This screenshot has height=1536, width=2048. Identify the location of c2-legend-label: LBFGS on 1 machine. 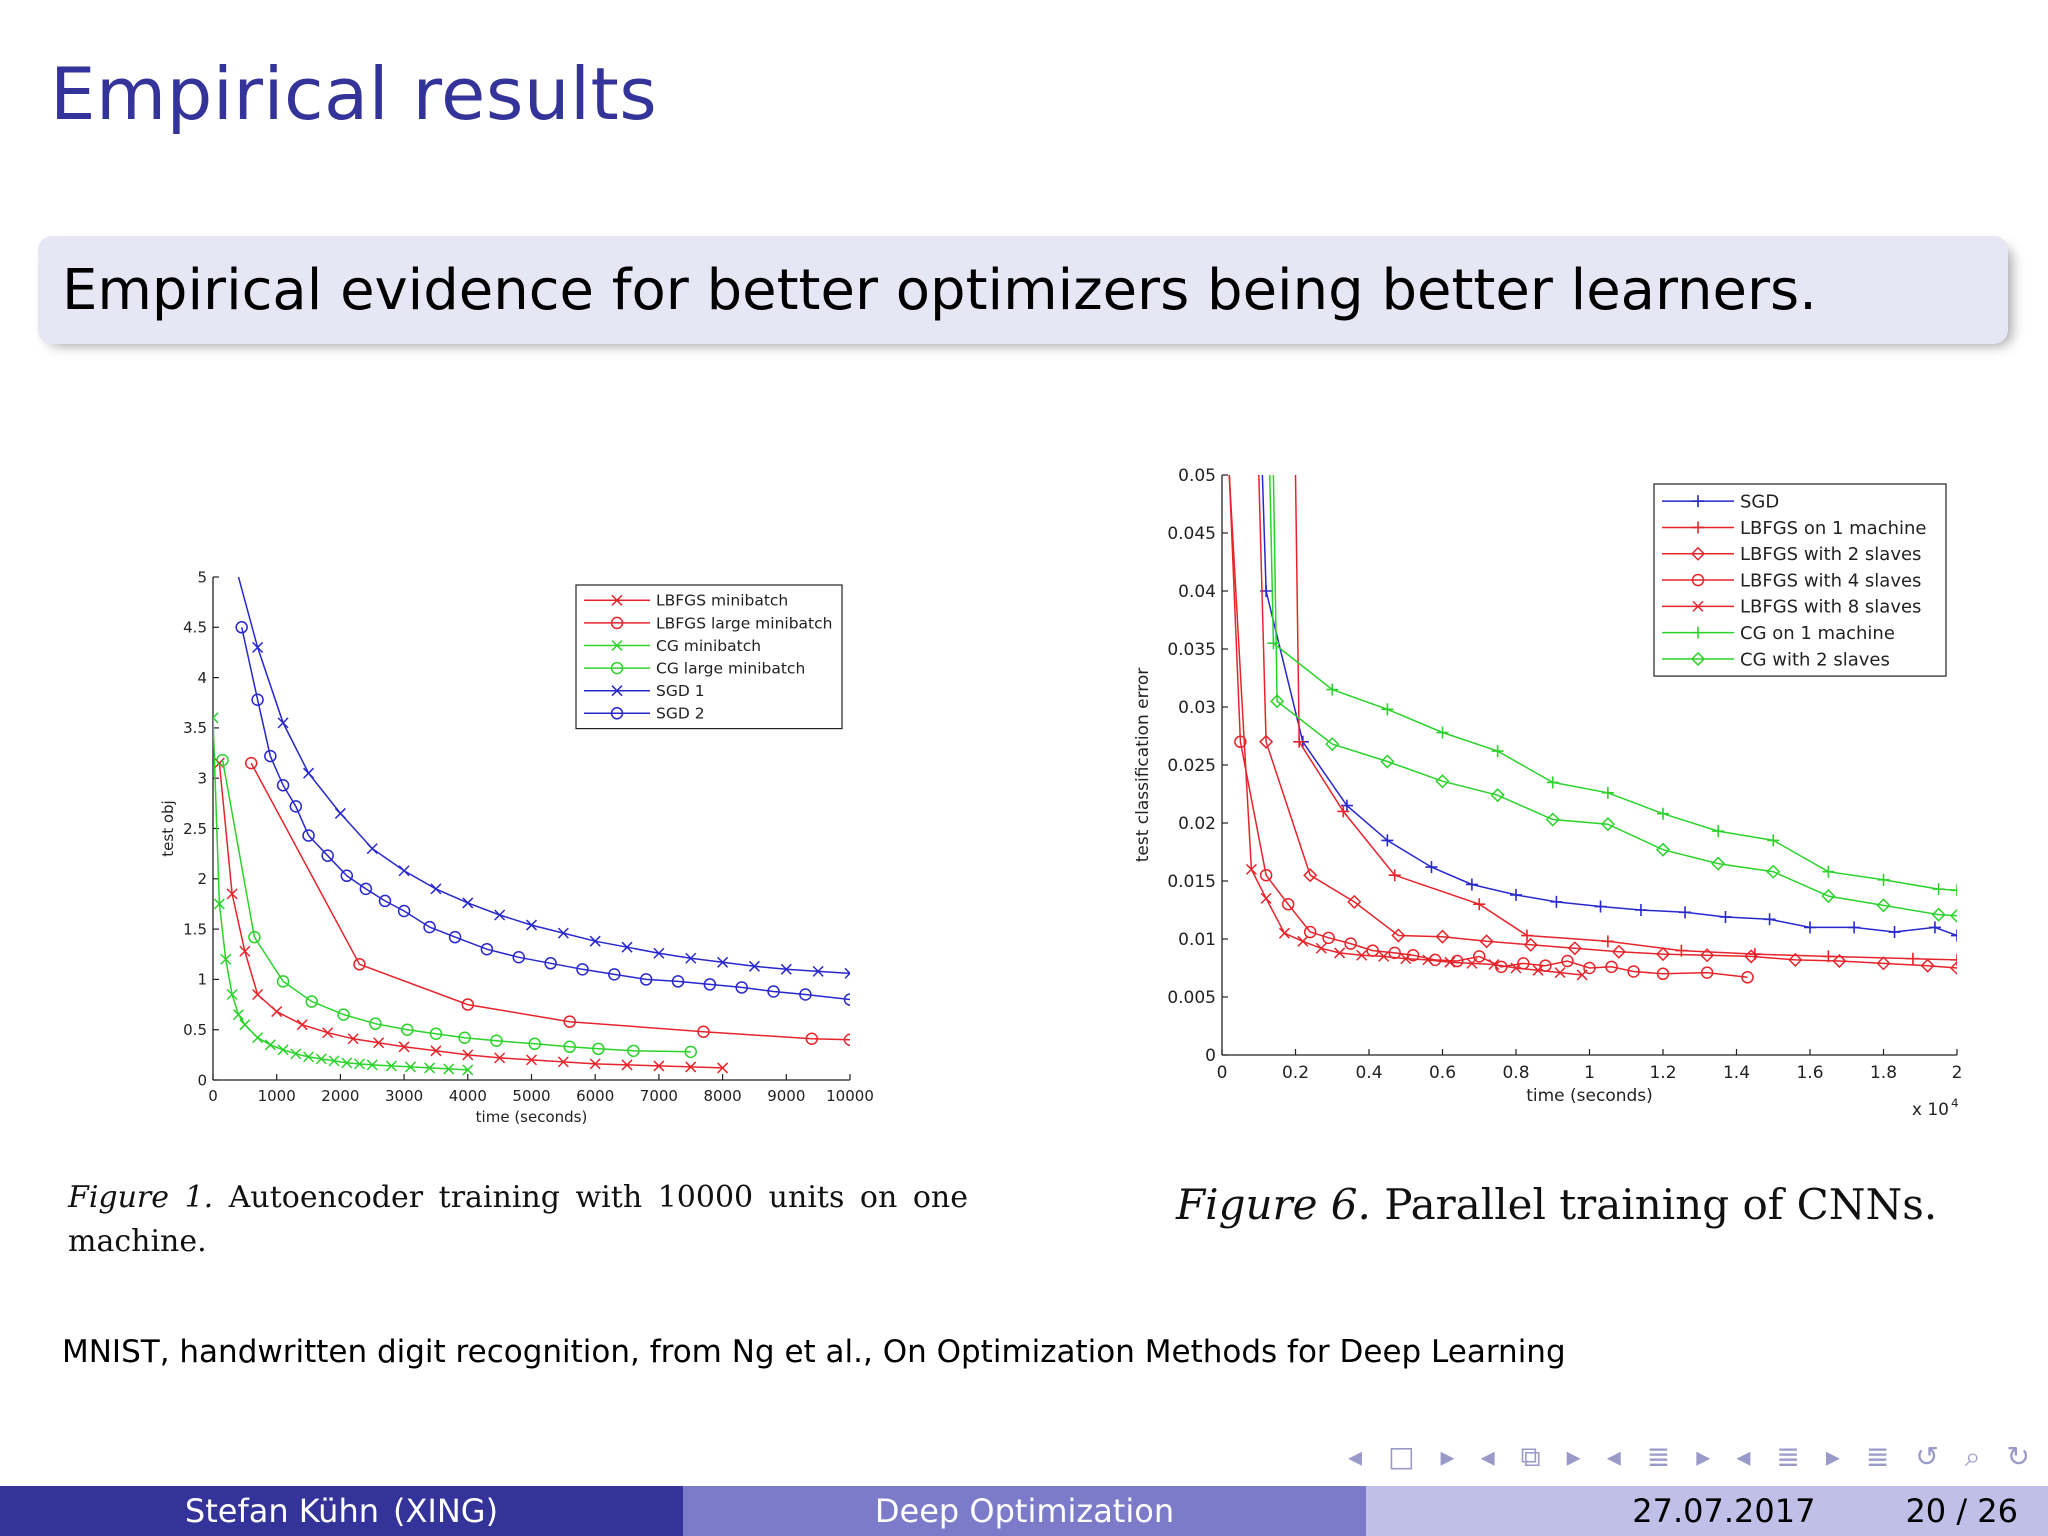
(1833, 528).